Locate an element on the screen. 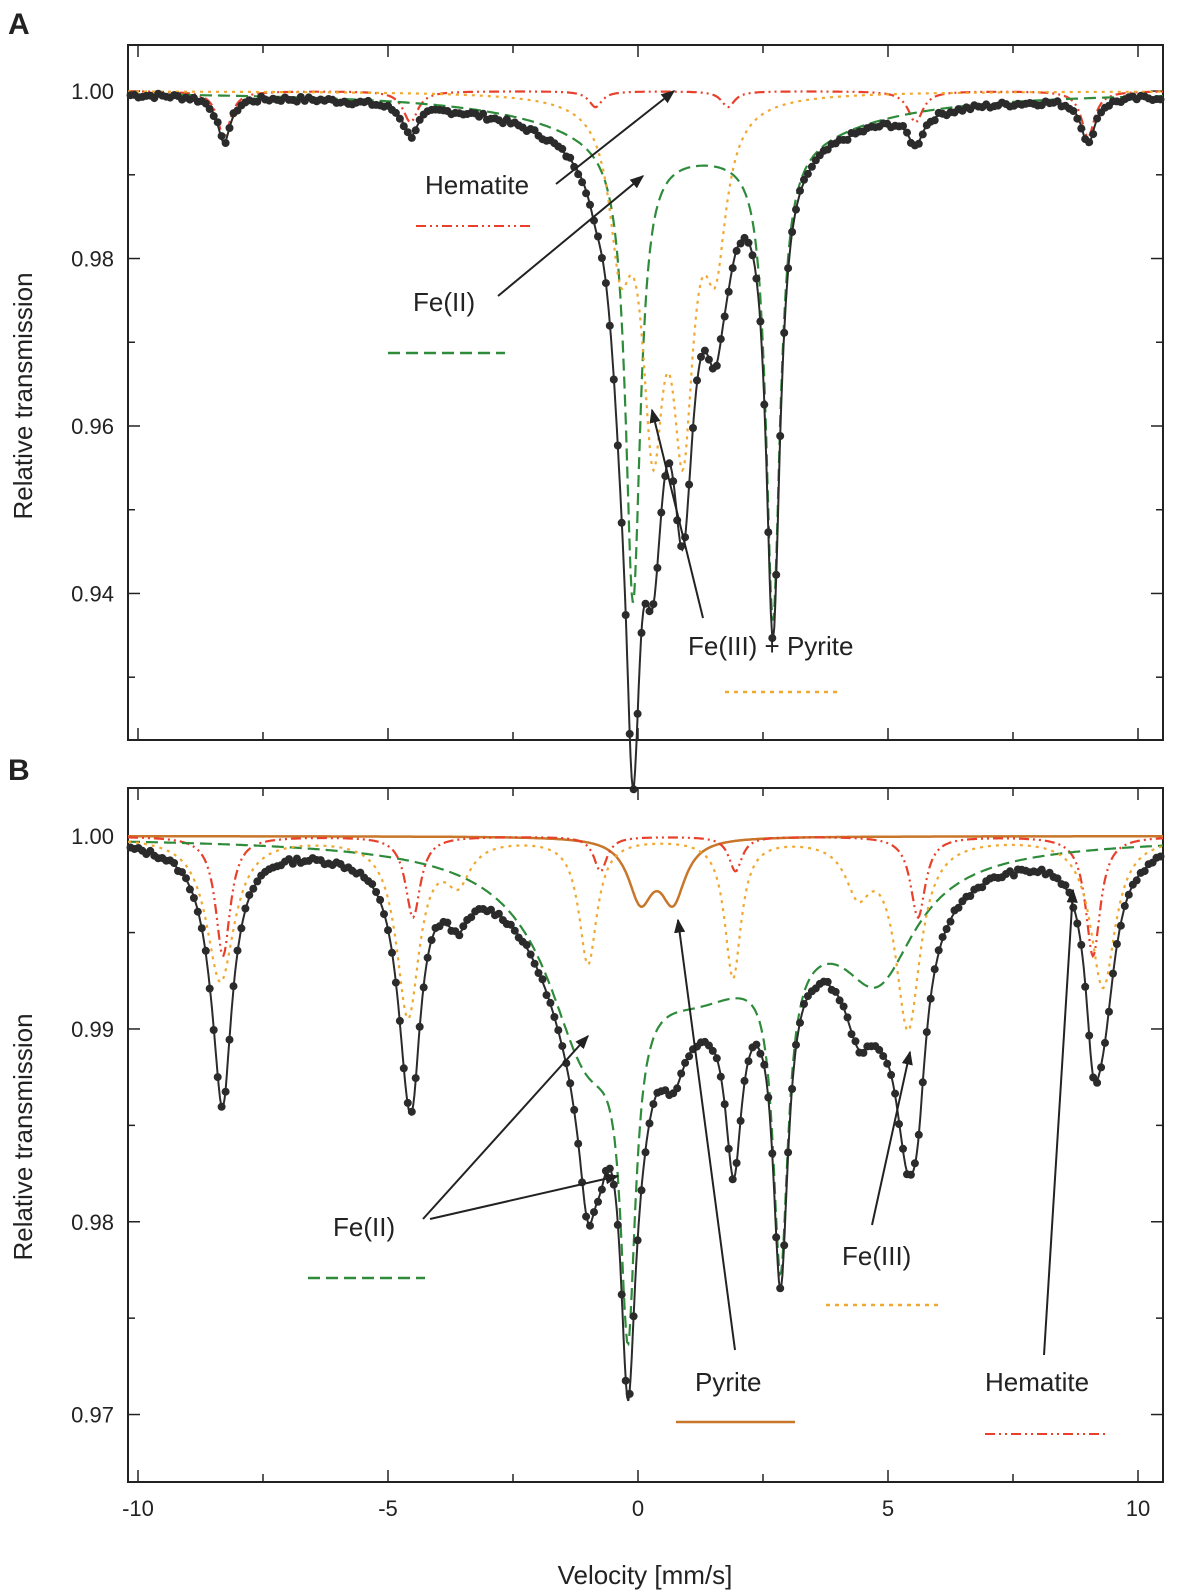  x-tick-label: 5 is located at coordinates (888, 1508).